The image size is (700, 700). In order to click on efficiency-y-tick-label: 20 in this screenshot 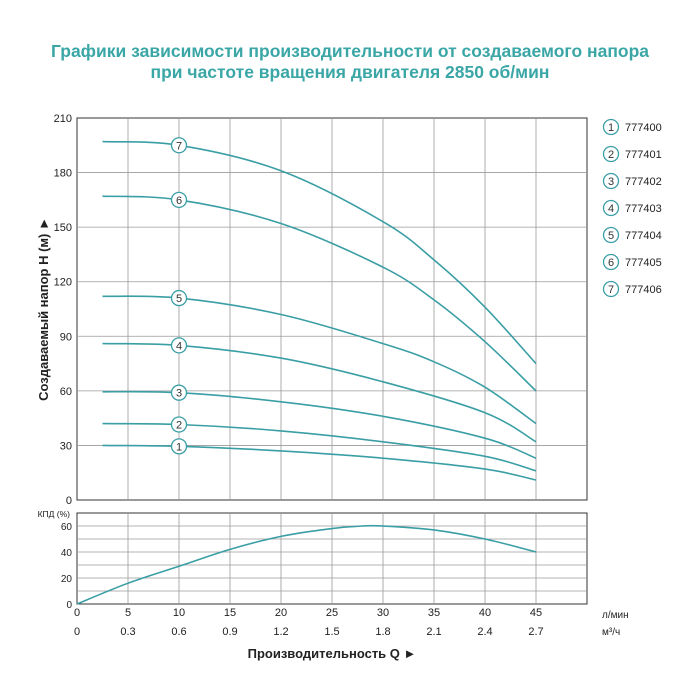, I will do `click(67, 579)`.